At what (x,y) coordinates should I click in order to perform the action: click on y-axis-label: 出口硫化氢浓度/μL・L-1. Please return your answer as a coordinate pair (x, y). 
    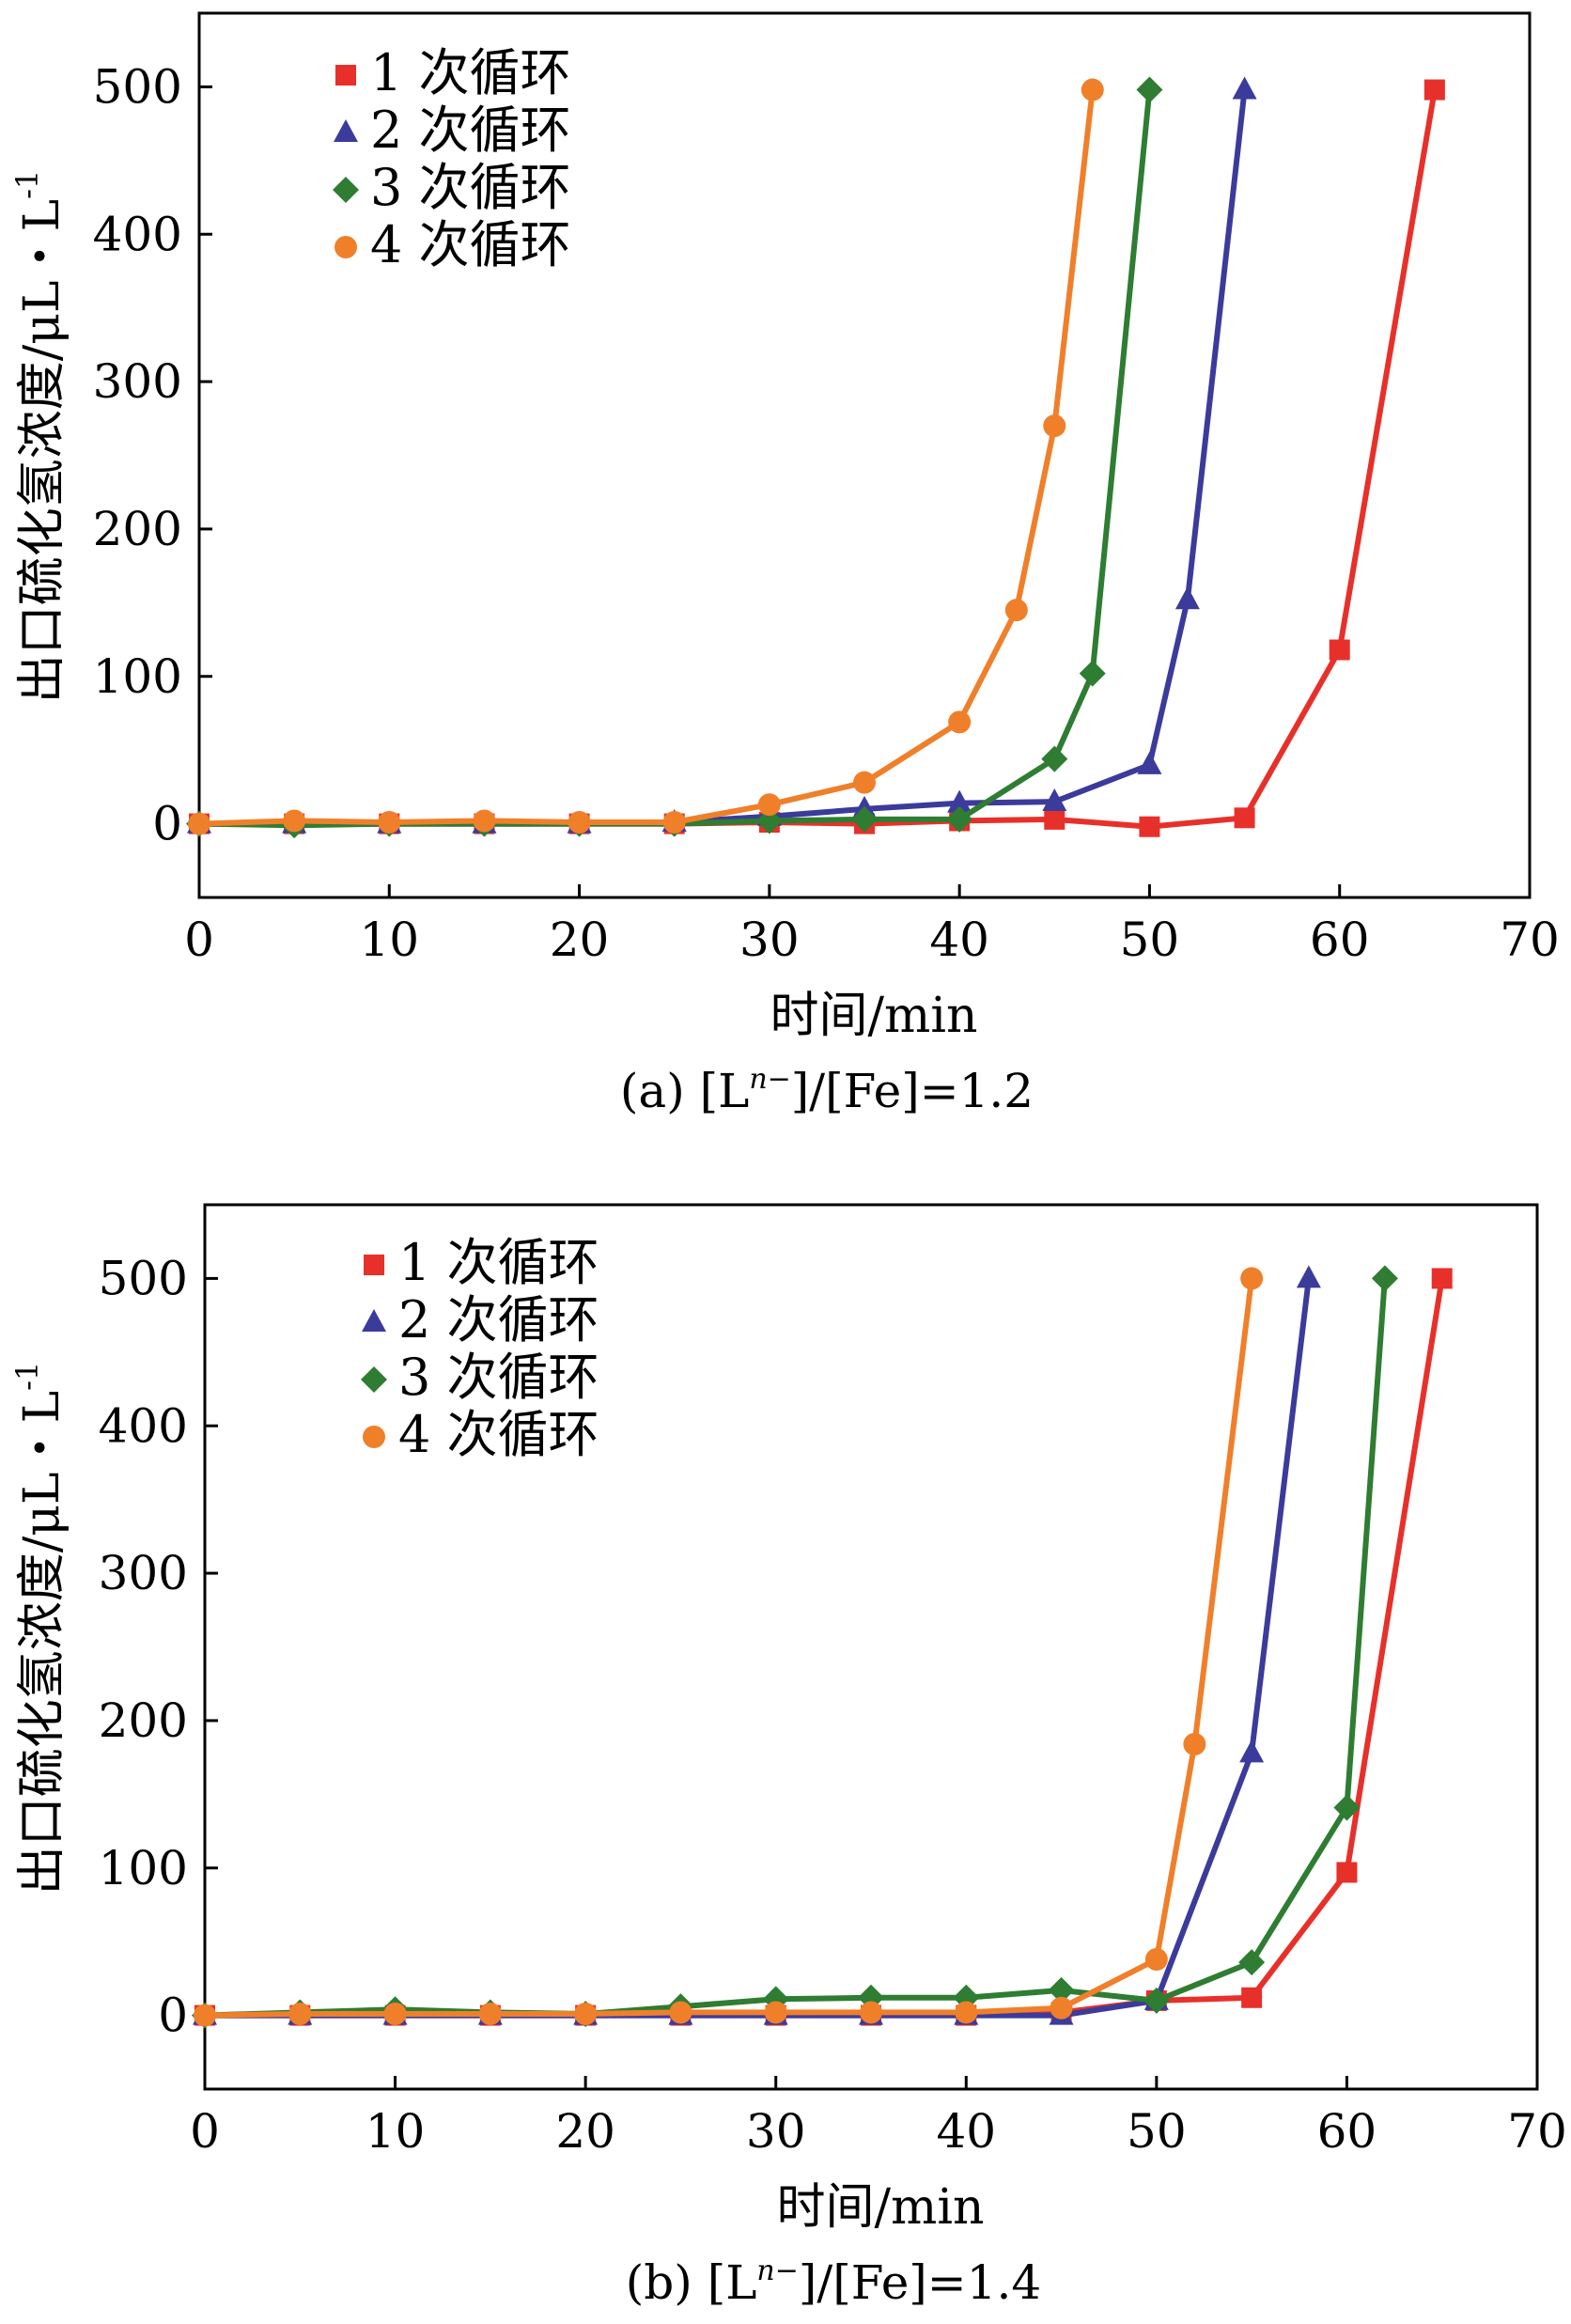
    Looking at the image, I should click on (39, 1628).